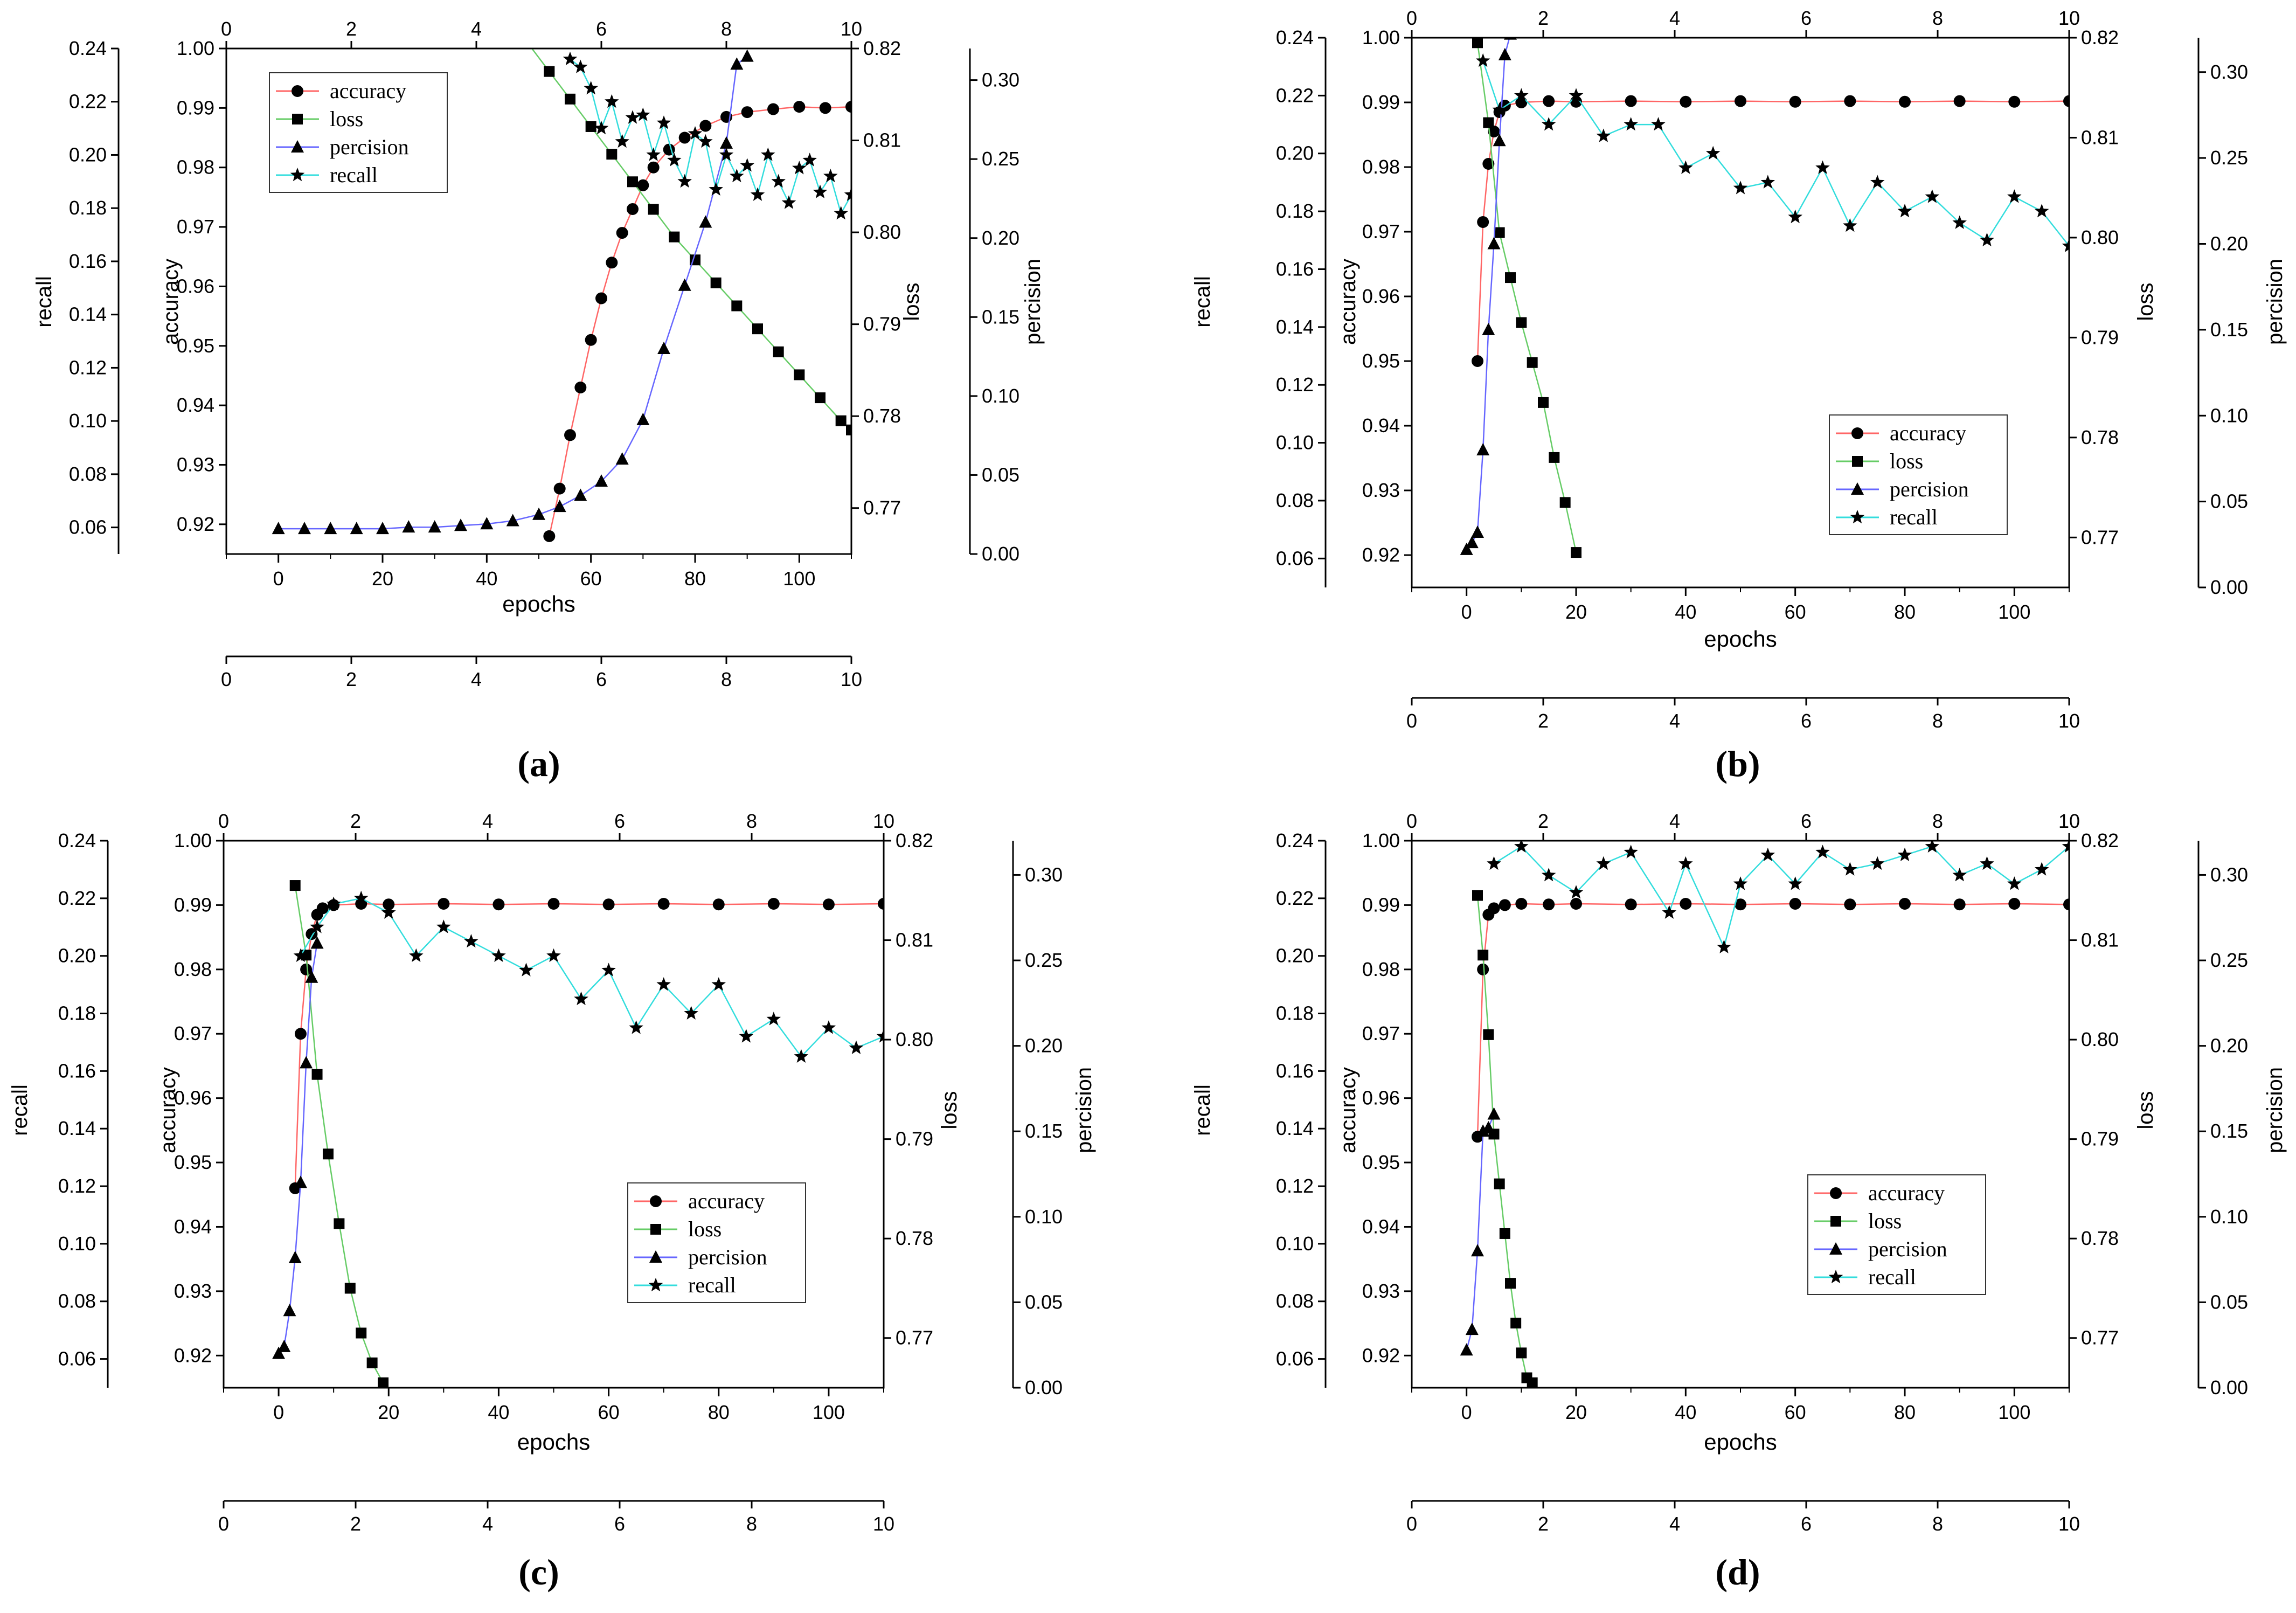 Image resolution: width=2296 pixels, height=1613 pixels. What do you see at coordinates (1381, 841) in the screenshot?
I see `accuracy-tick-label: 1.00` at bounding box center [1381, 841].